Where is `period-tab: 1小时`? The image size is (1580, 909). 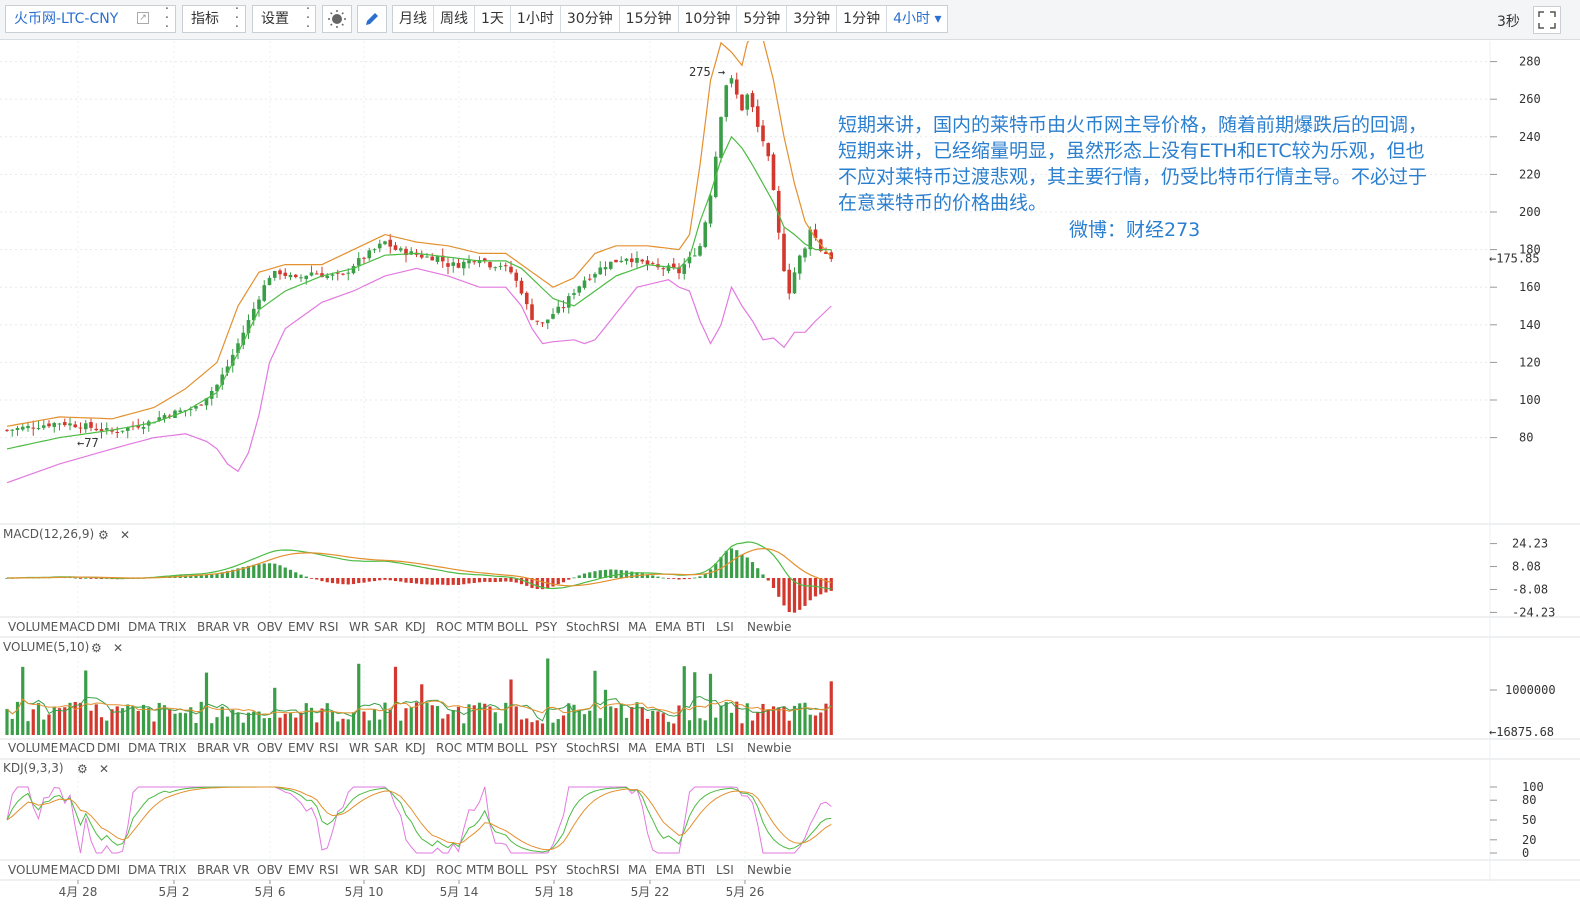 period-tab: 1小时 is located at coordinates (536, 19).